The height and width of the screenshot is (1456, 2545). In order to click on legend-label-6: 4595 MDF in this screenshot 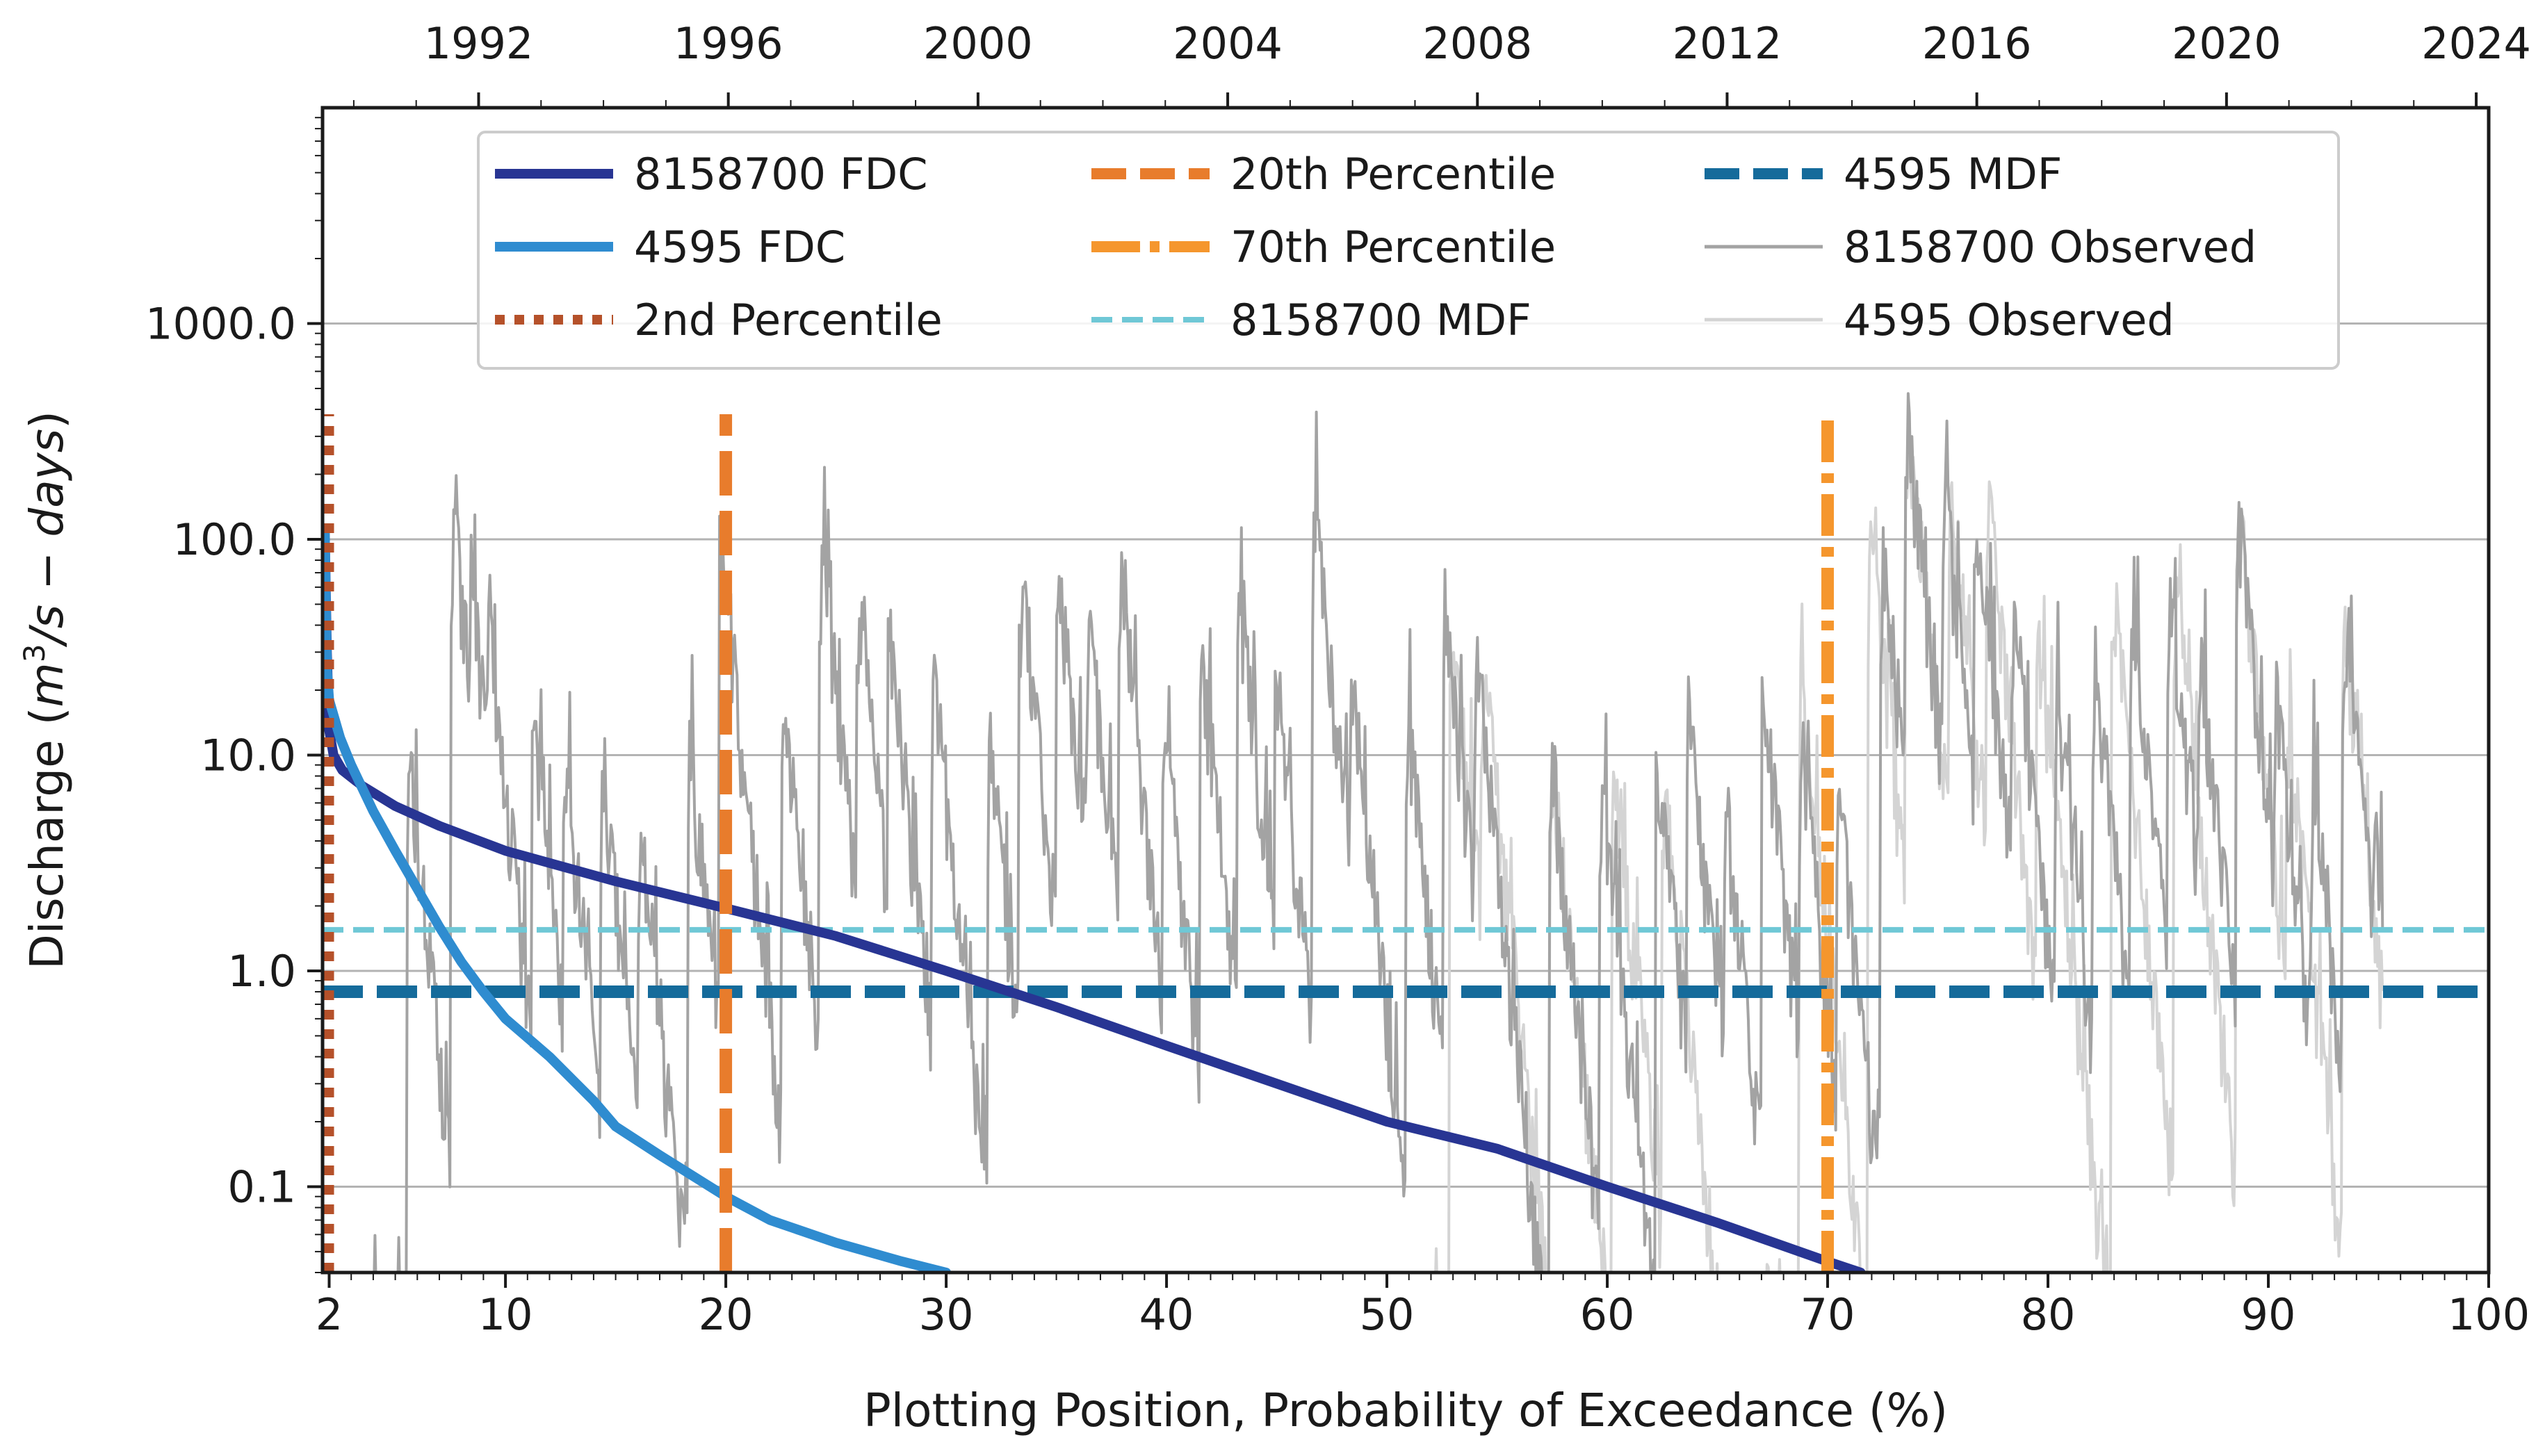, I will do `click(1953, 174)`.